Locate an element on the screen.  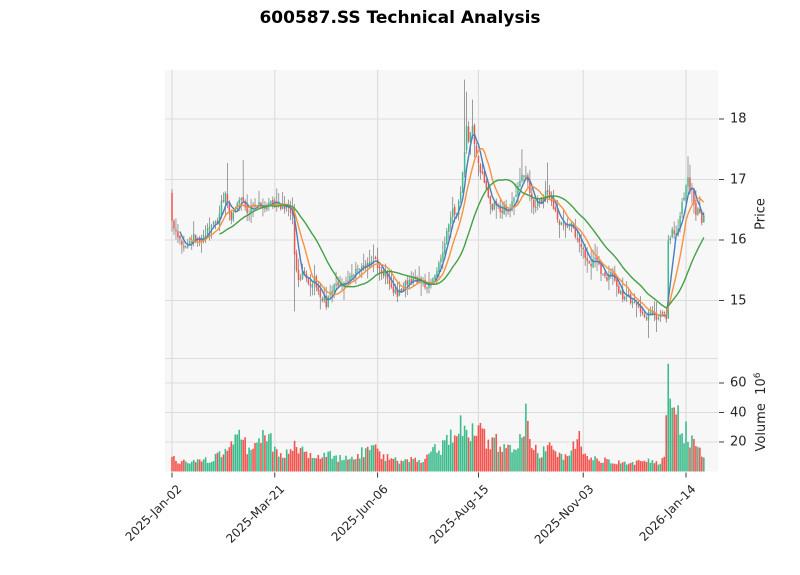
price-axis-label: Price is located at coordinates (761, 214).